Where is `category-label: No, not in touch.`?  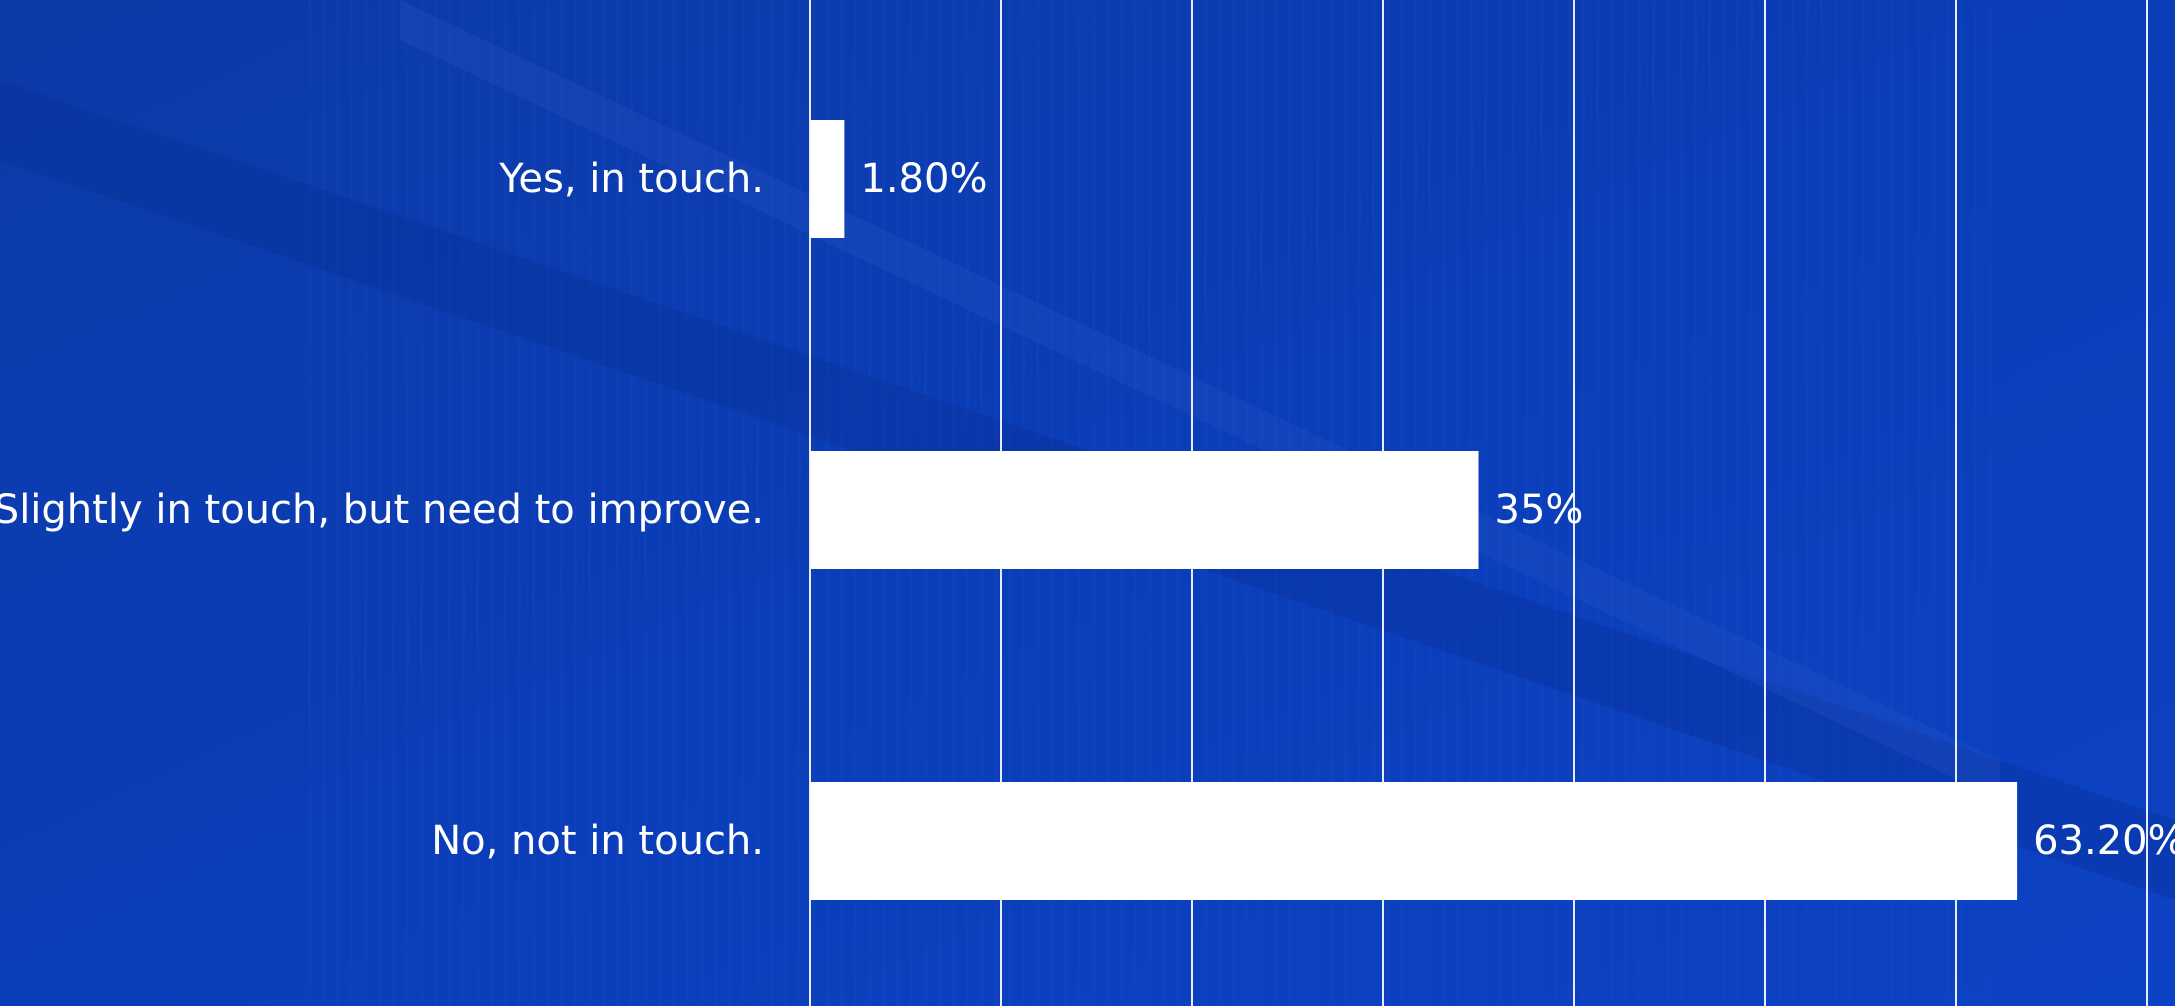
category-label: No, not in touch. is located at coordinates (597, 841).